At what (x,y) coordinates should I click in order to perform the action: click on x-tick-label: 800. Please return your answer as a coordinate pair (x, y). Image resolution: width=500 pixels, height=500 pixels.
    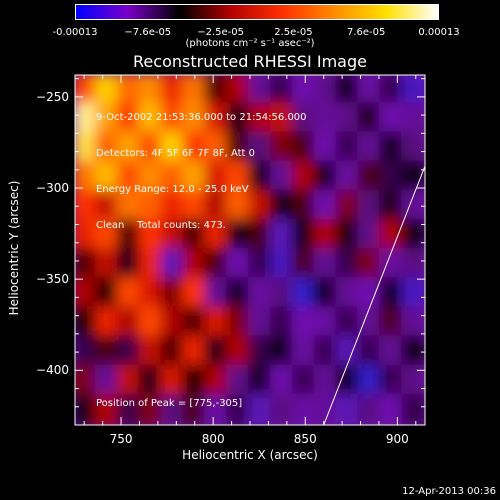
    Looking at the image, I should click on (213, 439).